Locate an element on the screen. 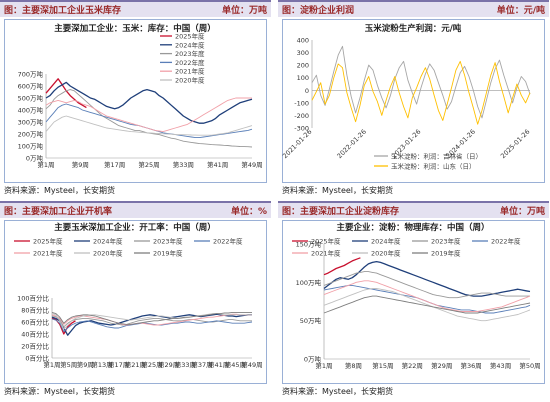  legend-label: 玉米淀粉：利润：山东（日） is located at coordinates (433, 166).